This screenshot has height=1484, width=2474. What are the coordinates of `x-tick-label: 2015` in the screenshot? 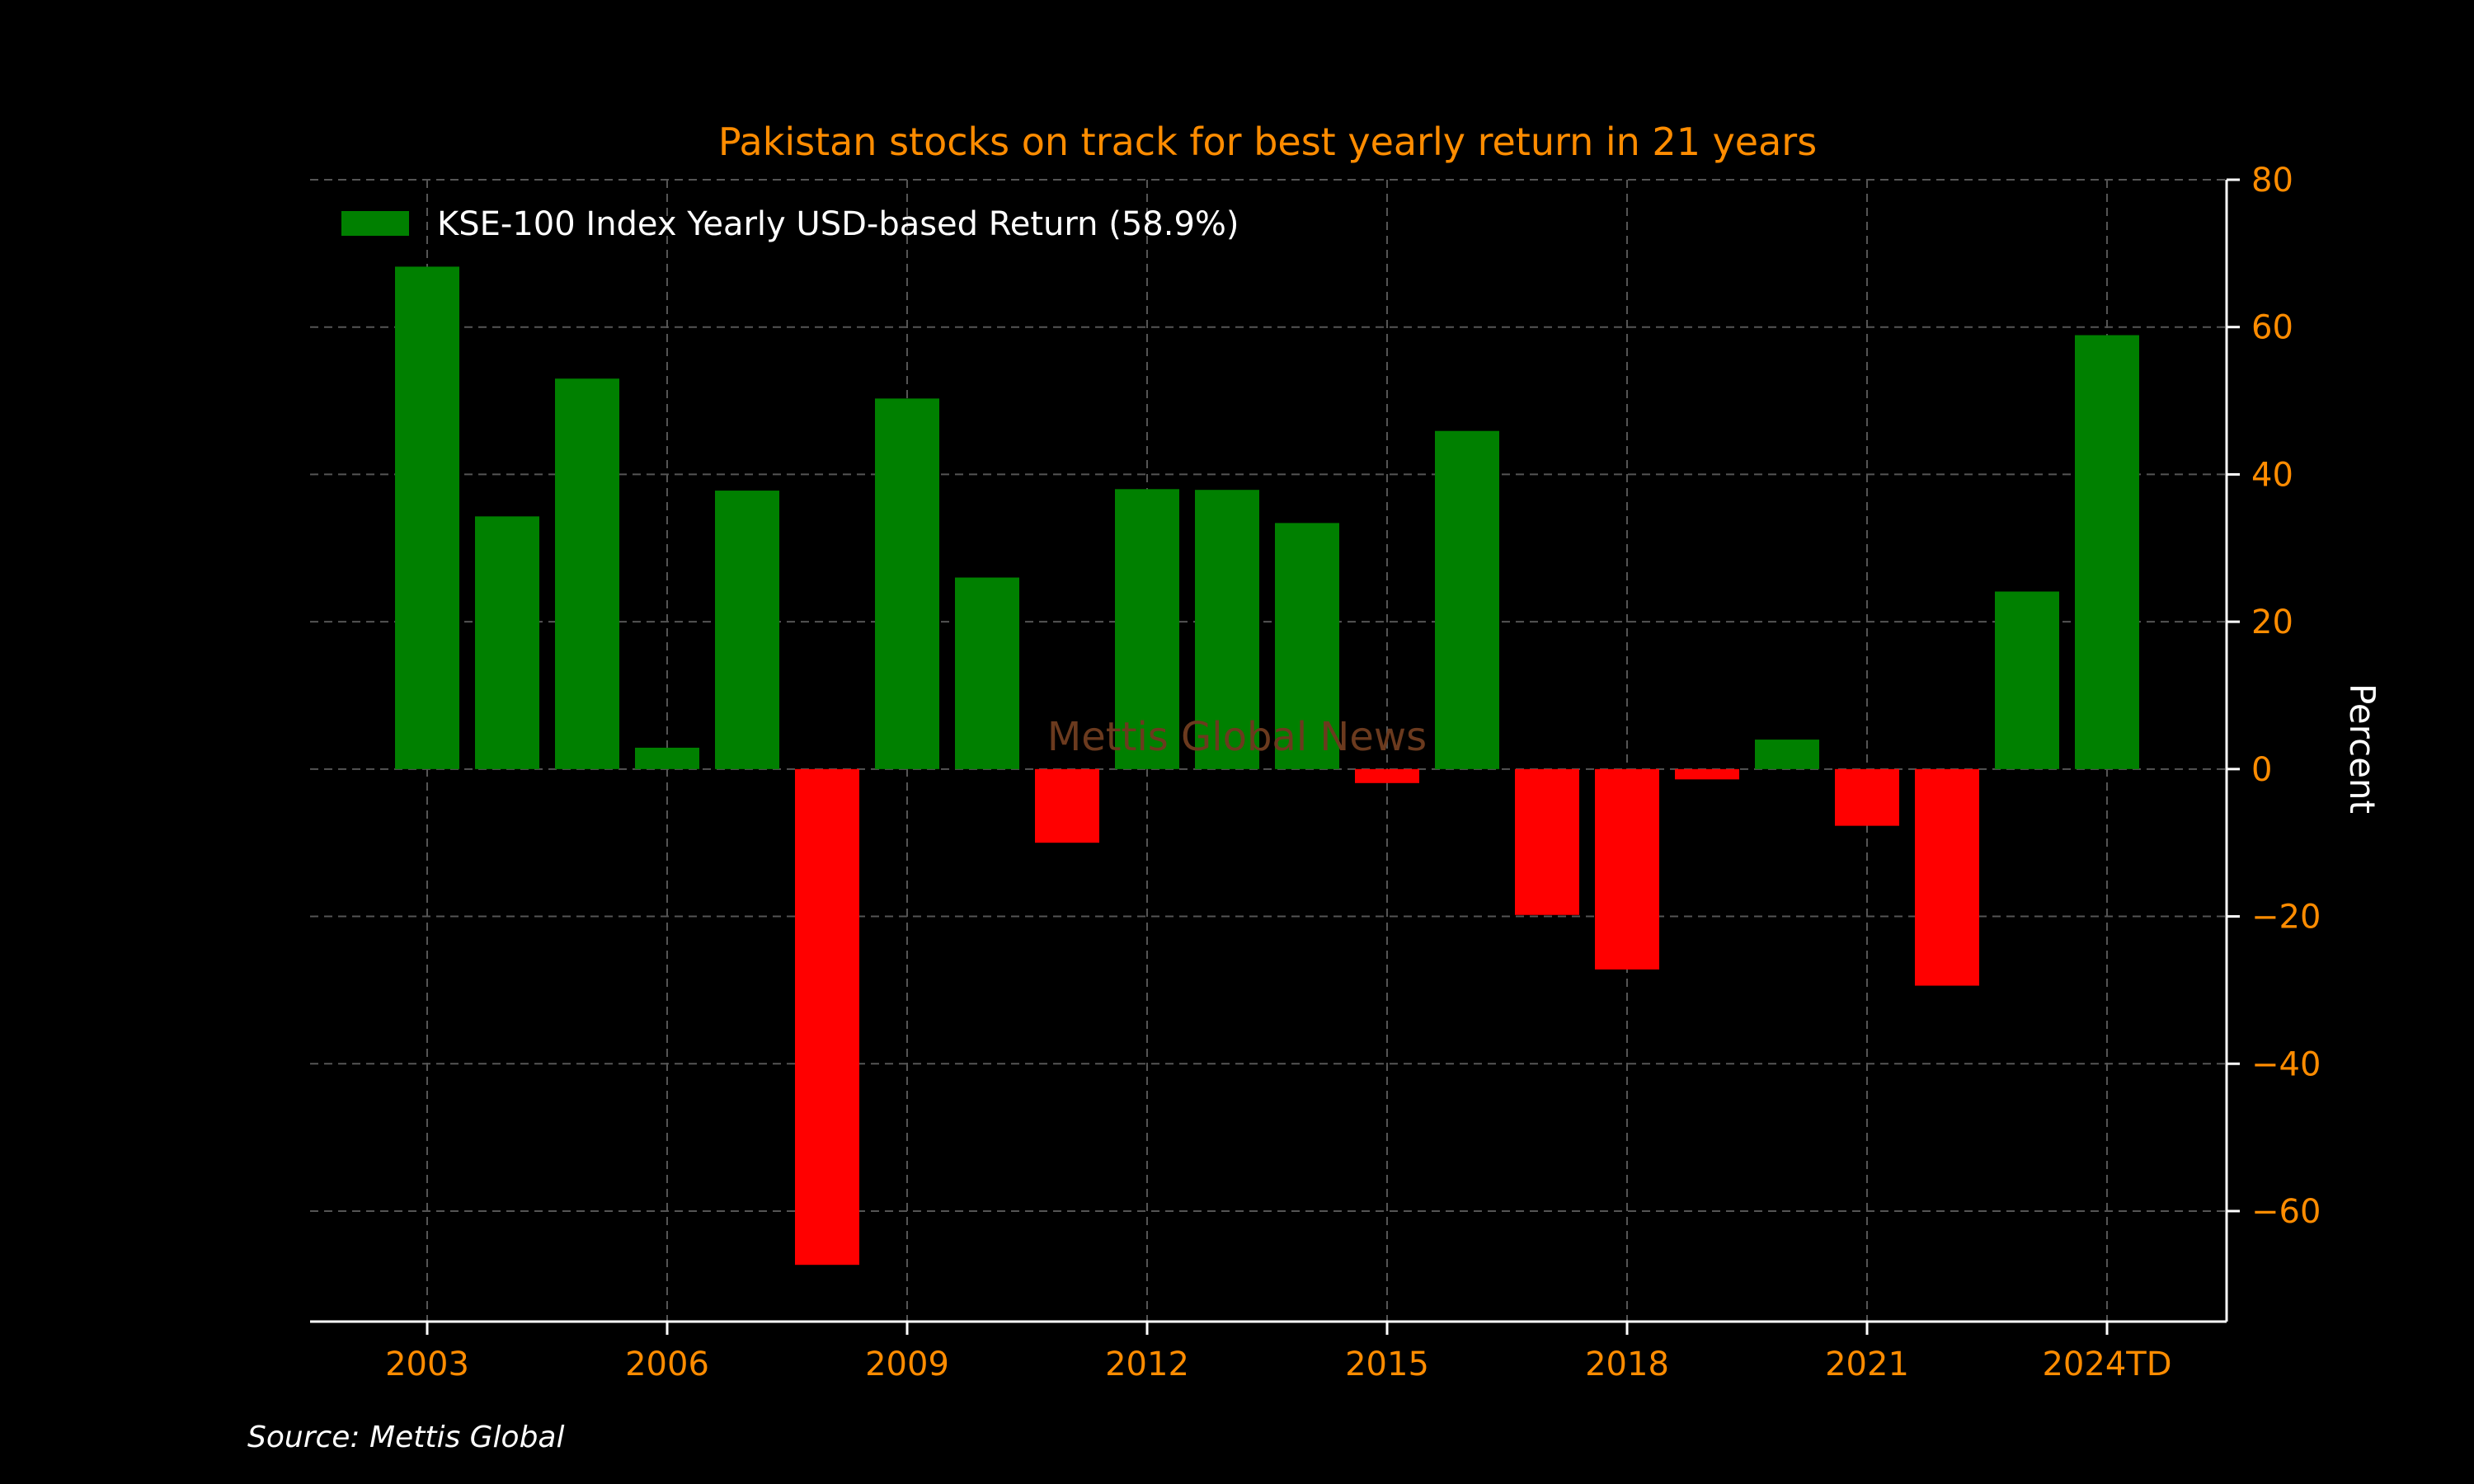 It's located at (1387, 1364).